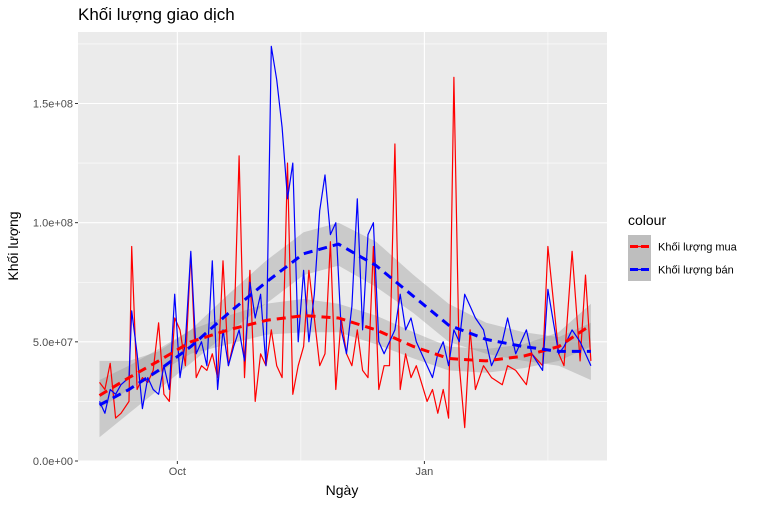 Image resolution: width=762 pixels, height=506 pixels. I want to click on chart-title: Khối lượng giao dịch, so click(156, 14).